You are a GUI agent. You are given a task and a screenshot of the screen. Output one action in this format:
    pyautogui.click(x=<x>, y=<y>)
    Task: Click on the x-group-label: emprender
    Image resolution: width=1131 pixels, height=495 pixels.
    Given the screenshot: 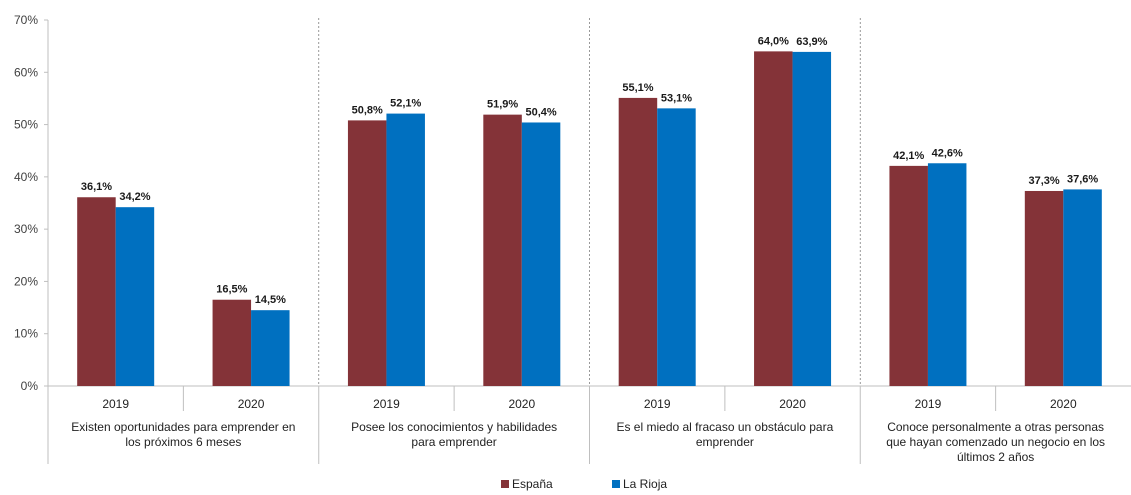 What is the action you would take?
    pyautogui.click(x=725, y=442)
    